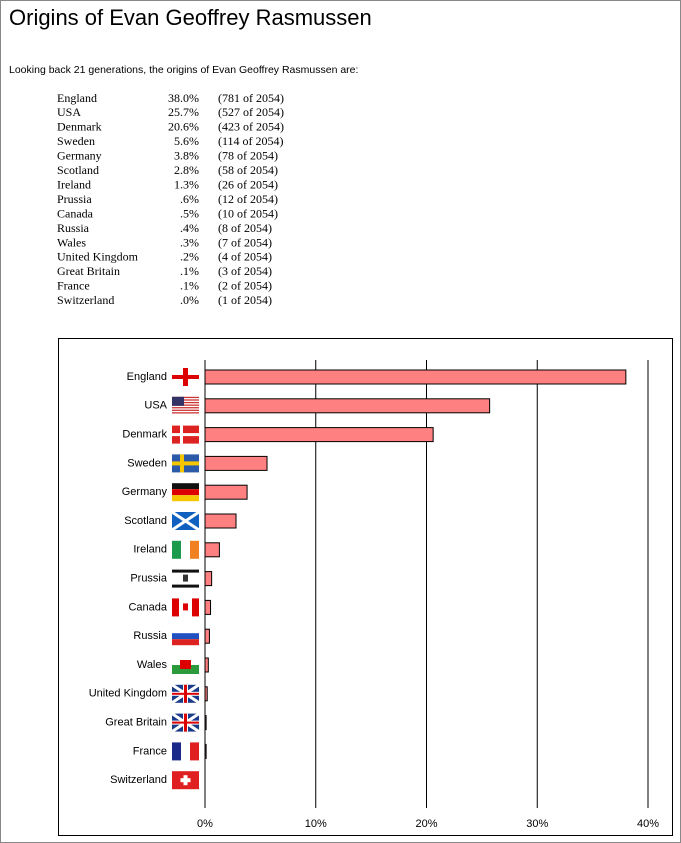 The height and width of the screenshot is (843, 681). Describe the element at coordinates (144, 435) in the screenshot. I see `y-tick-label: Denmark` at that location.